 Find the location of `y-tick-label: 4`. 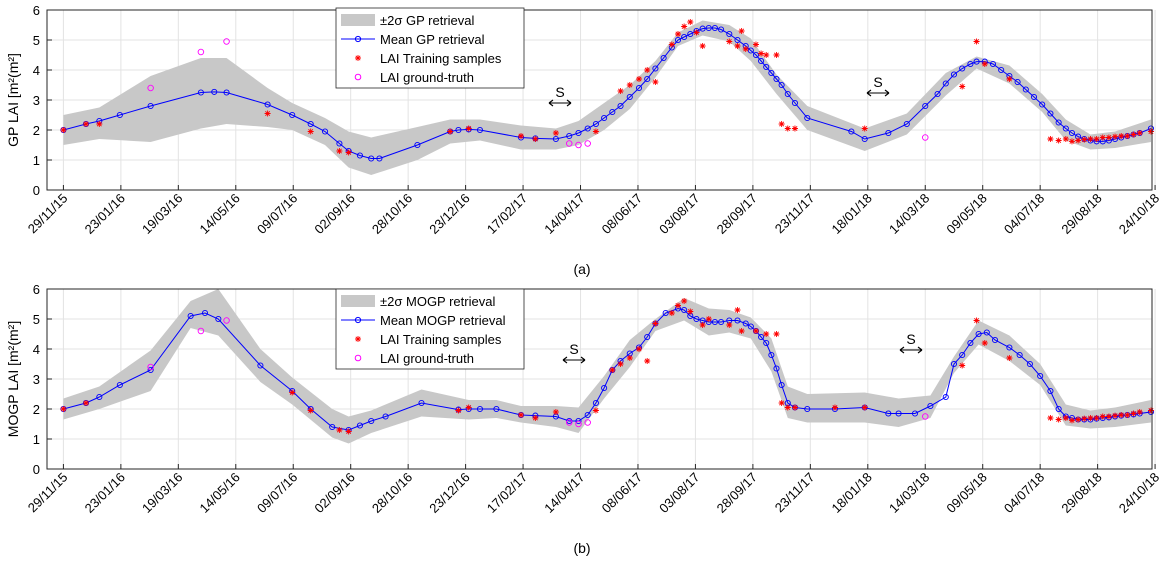

y-tick-label: 4 is located at coordinates (36, 349).